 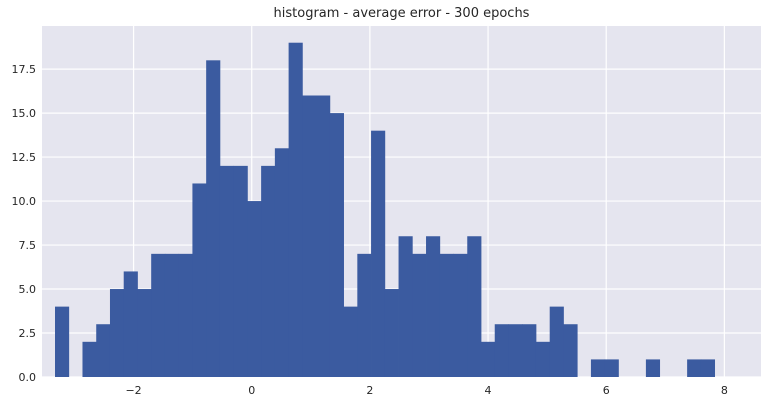 I want to click on y-tick-label: 12.5, so click(x=24, y=157).